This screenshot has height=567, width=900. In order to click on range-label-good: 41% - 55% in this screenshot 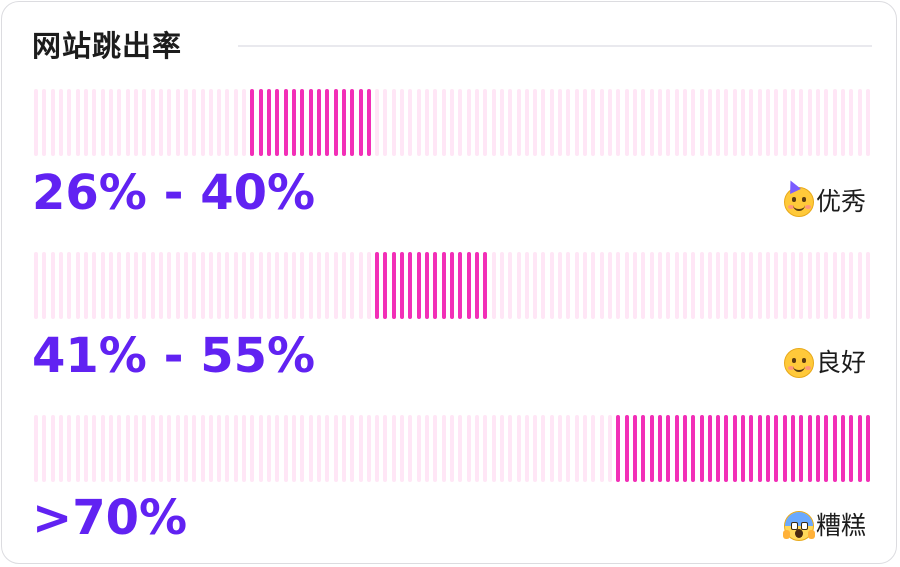, I will do `click(174, 356)`.